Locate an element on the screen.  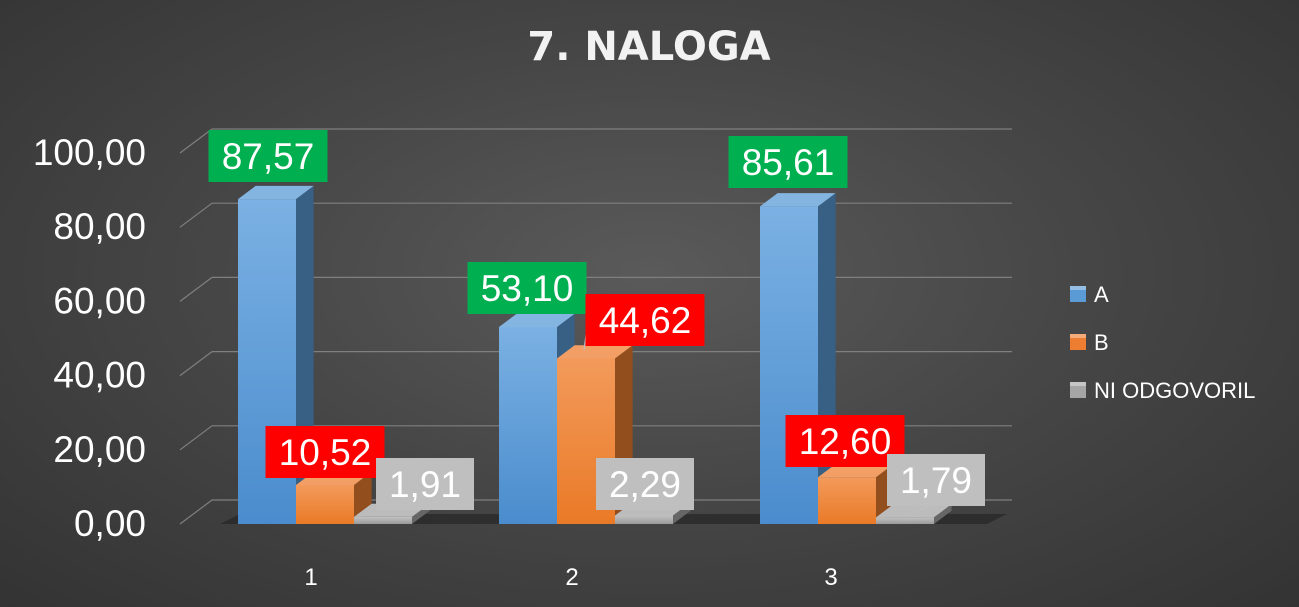
data-label-text: 12,60 is located at coordinates (845, 441).